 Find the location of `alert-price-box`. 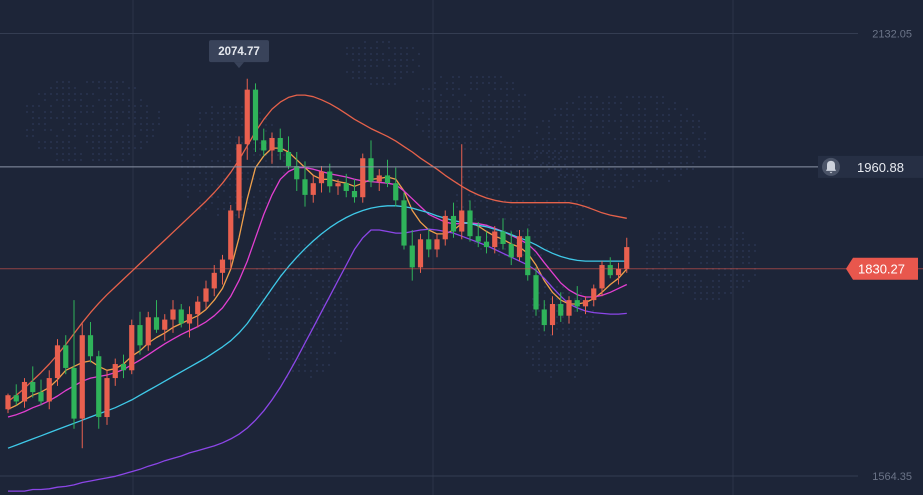

alert-price-box is located at coordinates (870, 166).